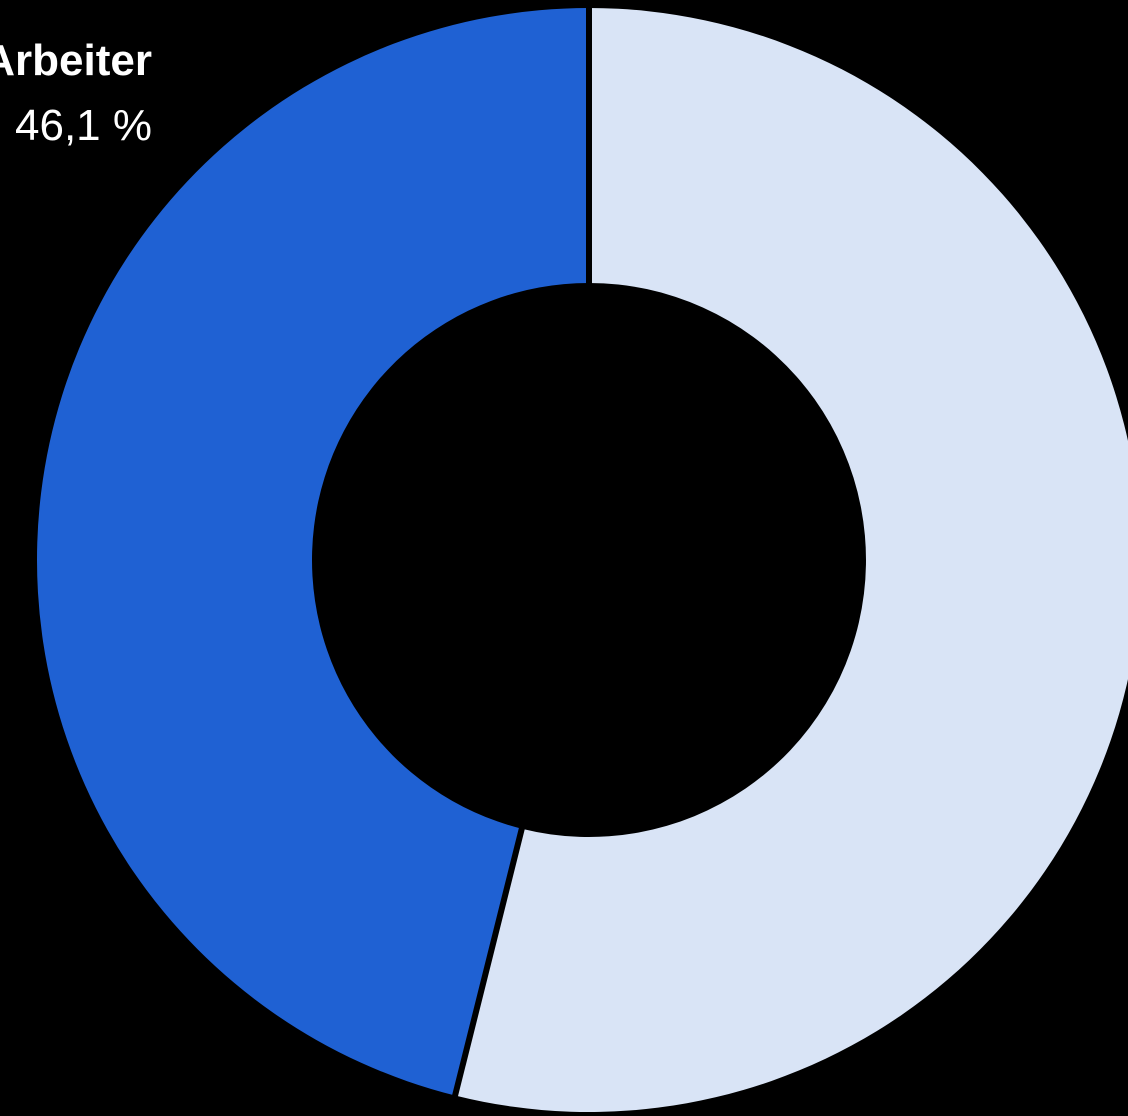  What do you see at coordinates (83, 125) in the screenshot?
I see `slice-label-value: 46,1 %` at bounding box center [83, 125].